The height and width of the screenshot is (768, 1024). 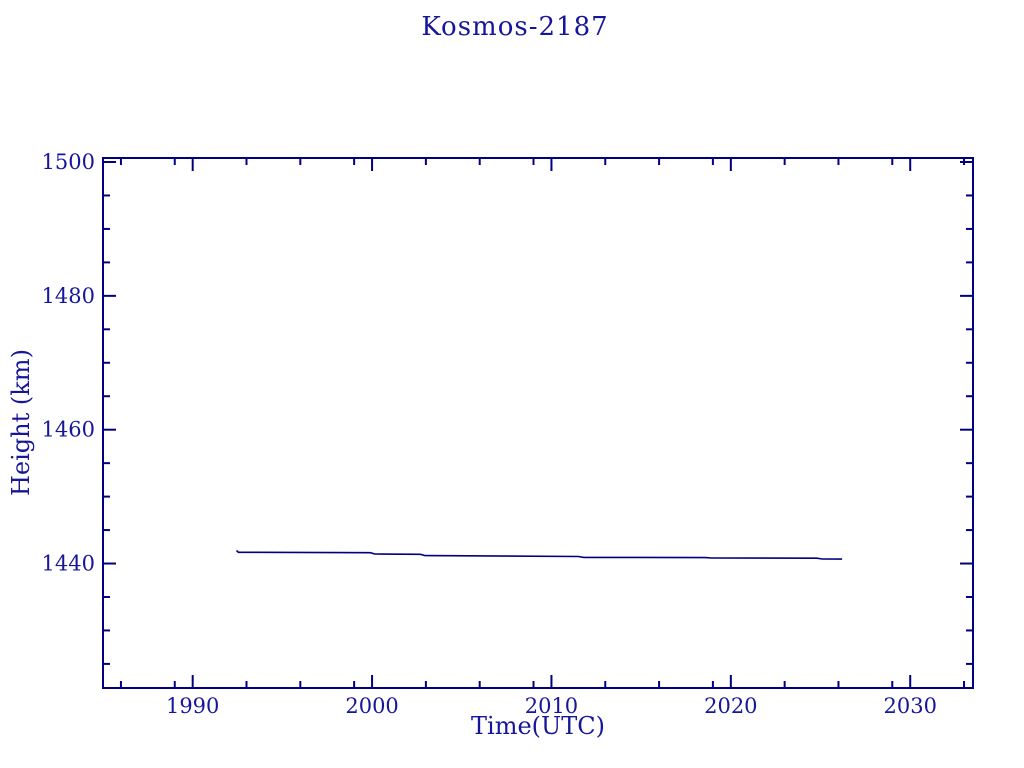 What do you see at coordinates (371, 706) in the screenshot?
I see `x-tick-label: 2000` at bounding box center [371, 706].